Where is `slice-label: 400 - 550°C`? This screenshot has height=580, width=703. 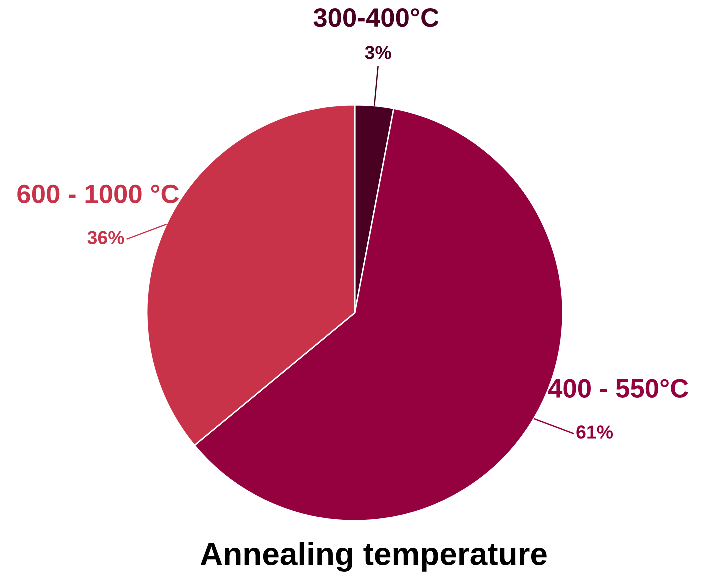 slice-label: 400 - 550°C is located at coordinates (618, 388).